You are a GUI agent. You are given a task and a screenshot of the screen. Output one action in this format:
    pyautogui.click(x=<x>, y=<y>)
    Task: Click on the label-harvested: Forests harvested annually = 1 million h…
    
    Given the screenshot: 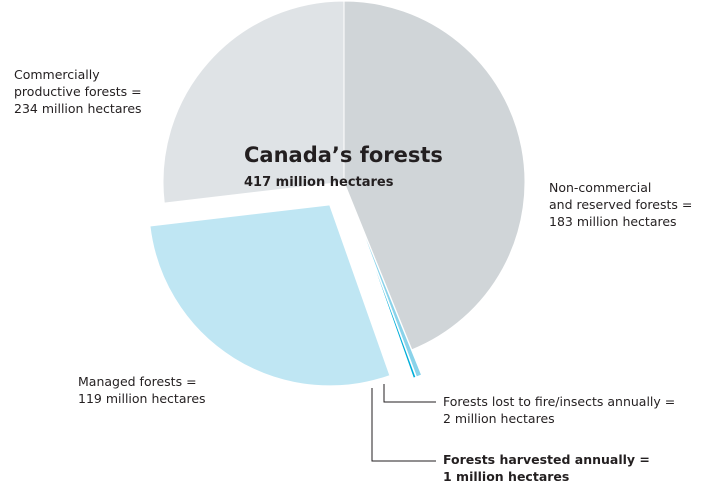 What is the action you would take?
    pyautogui.click(x=546, y=468)
    